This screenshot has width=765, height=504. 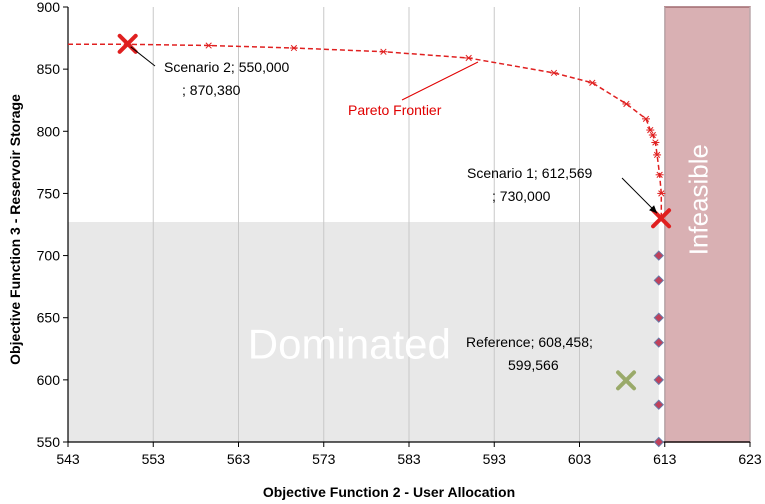 What do you see at coordinates (665, 459) in the screenshot?
I see `x-tick-label: 613` at bounding box center [665, 459].